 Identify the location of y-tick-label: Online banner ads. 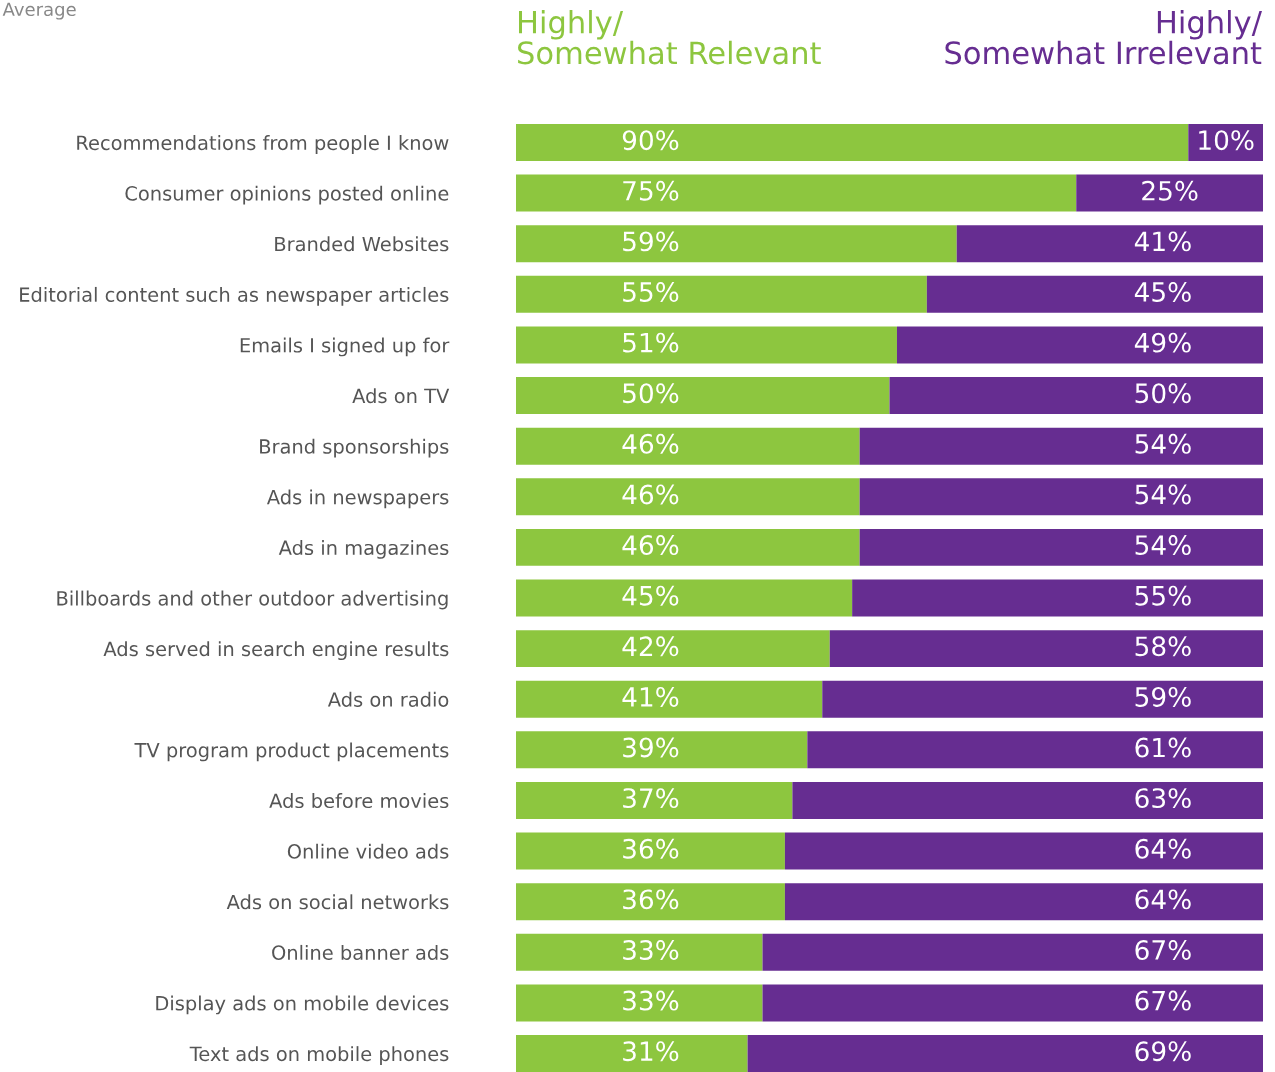
(360, 952).